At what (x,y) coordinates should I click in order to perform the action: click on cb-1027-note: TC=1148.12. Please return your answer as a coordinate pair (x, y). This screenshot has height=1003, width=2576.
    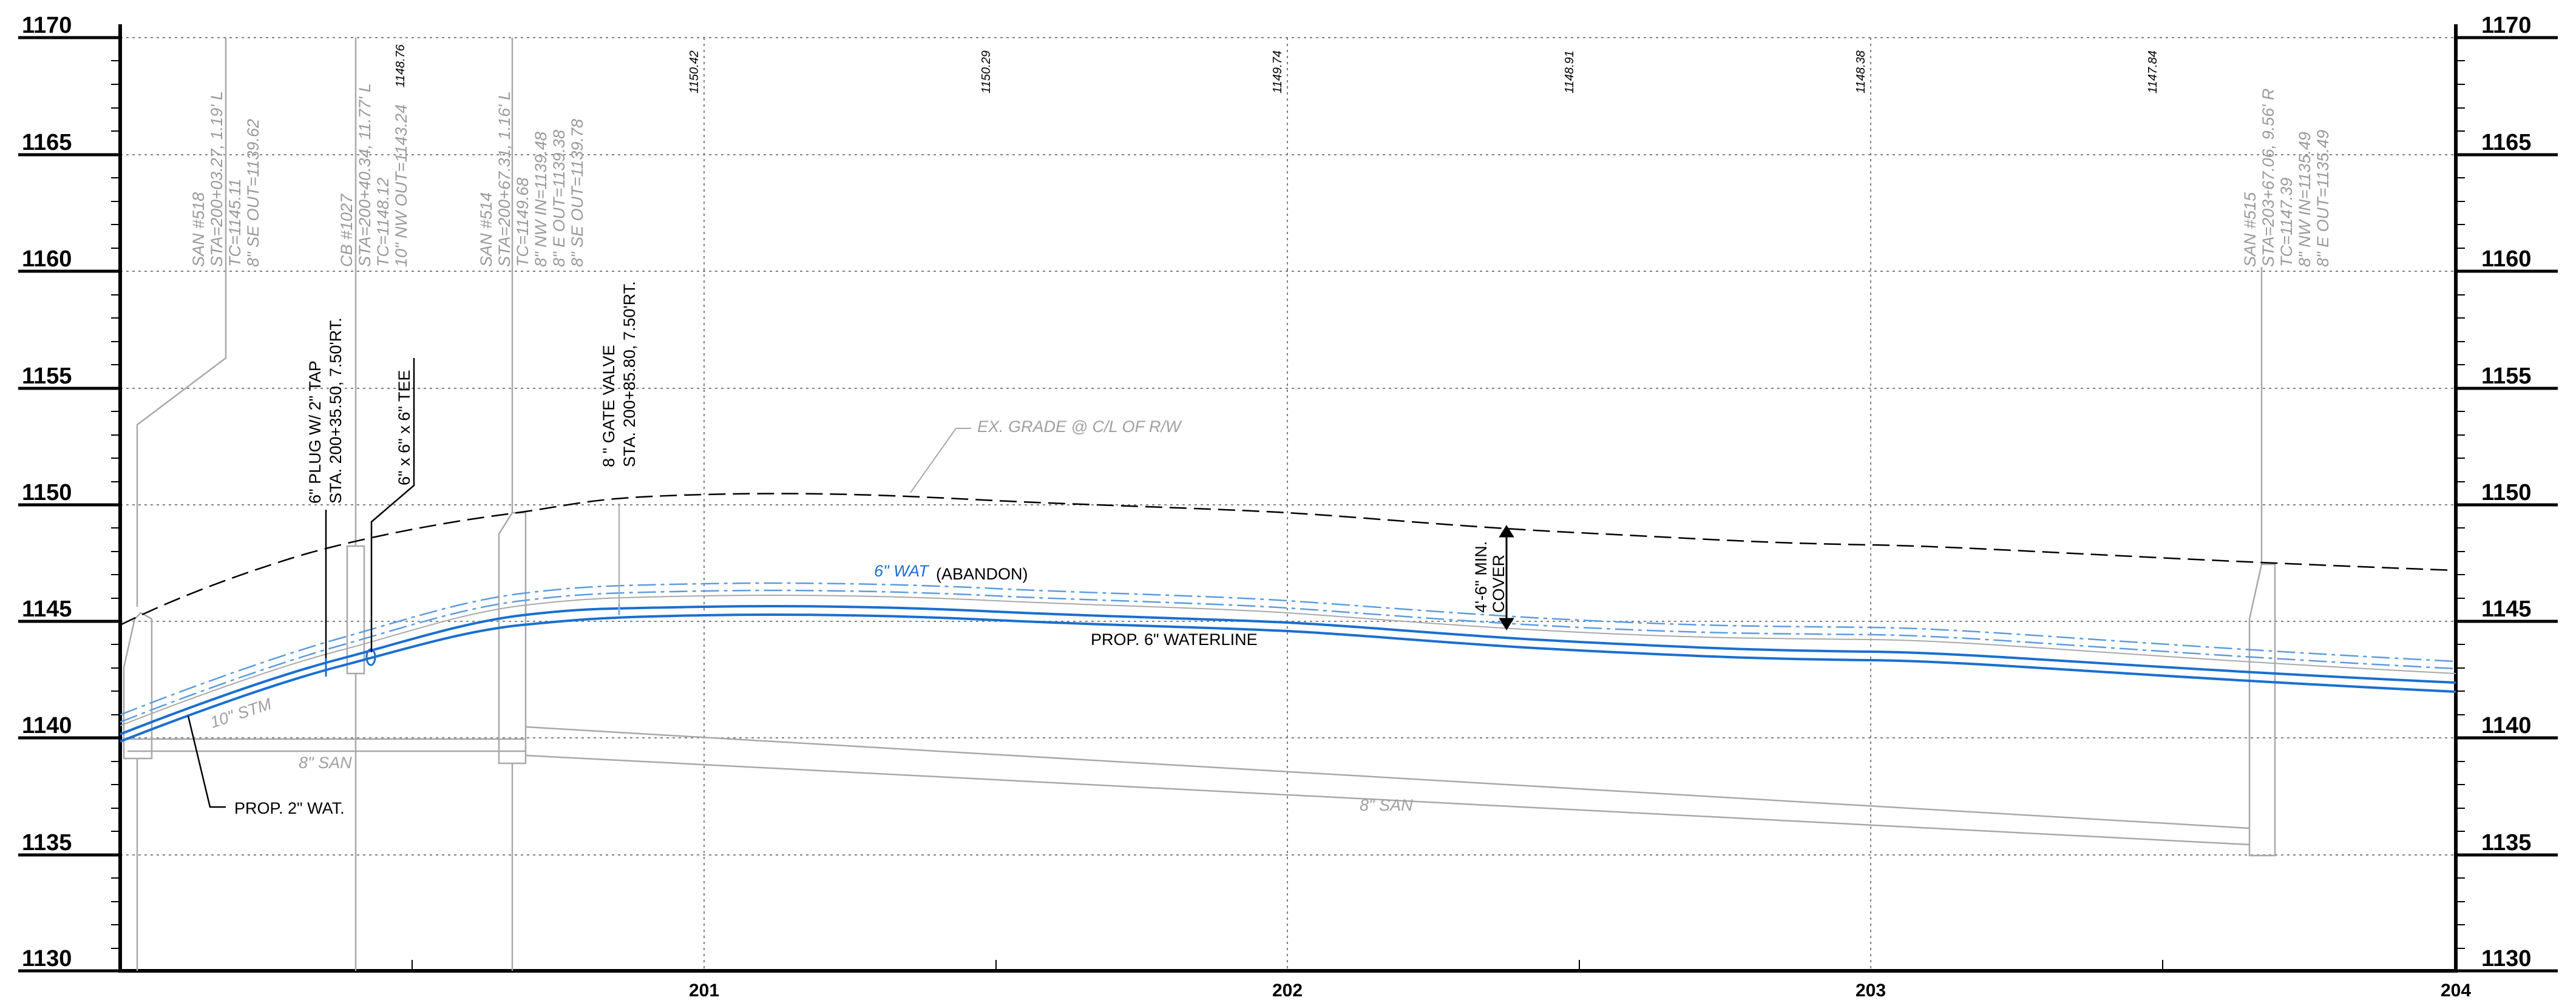
    Looking at the image, I should click on (383, 222).